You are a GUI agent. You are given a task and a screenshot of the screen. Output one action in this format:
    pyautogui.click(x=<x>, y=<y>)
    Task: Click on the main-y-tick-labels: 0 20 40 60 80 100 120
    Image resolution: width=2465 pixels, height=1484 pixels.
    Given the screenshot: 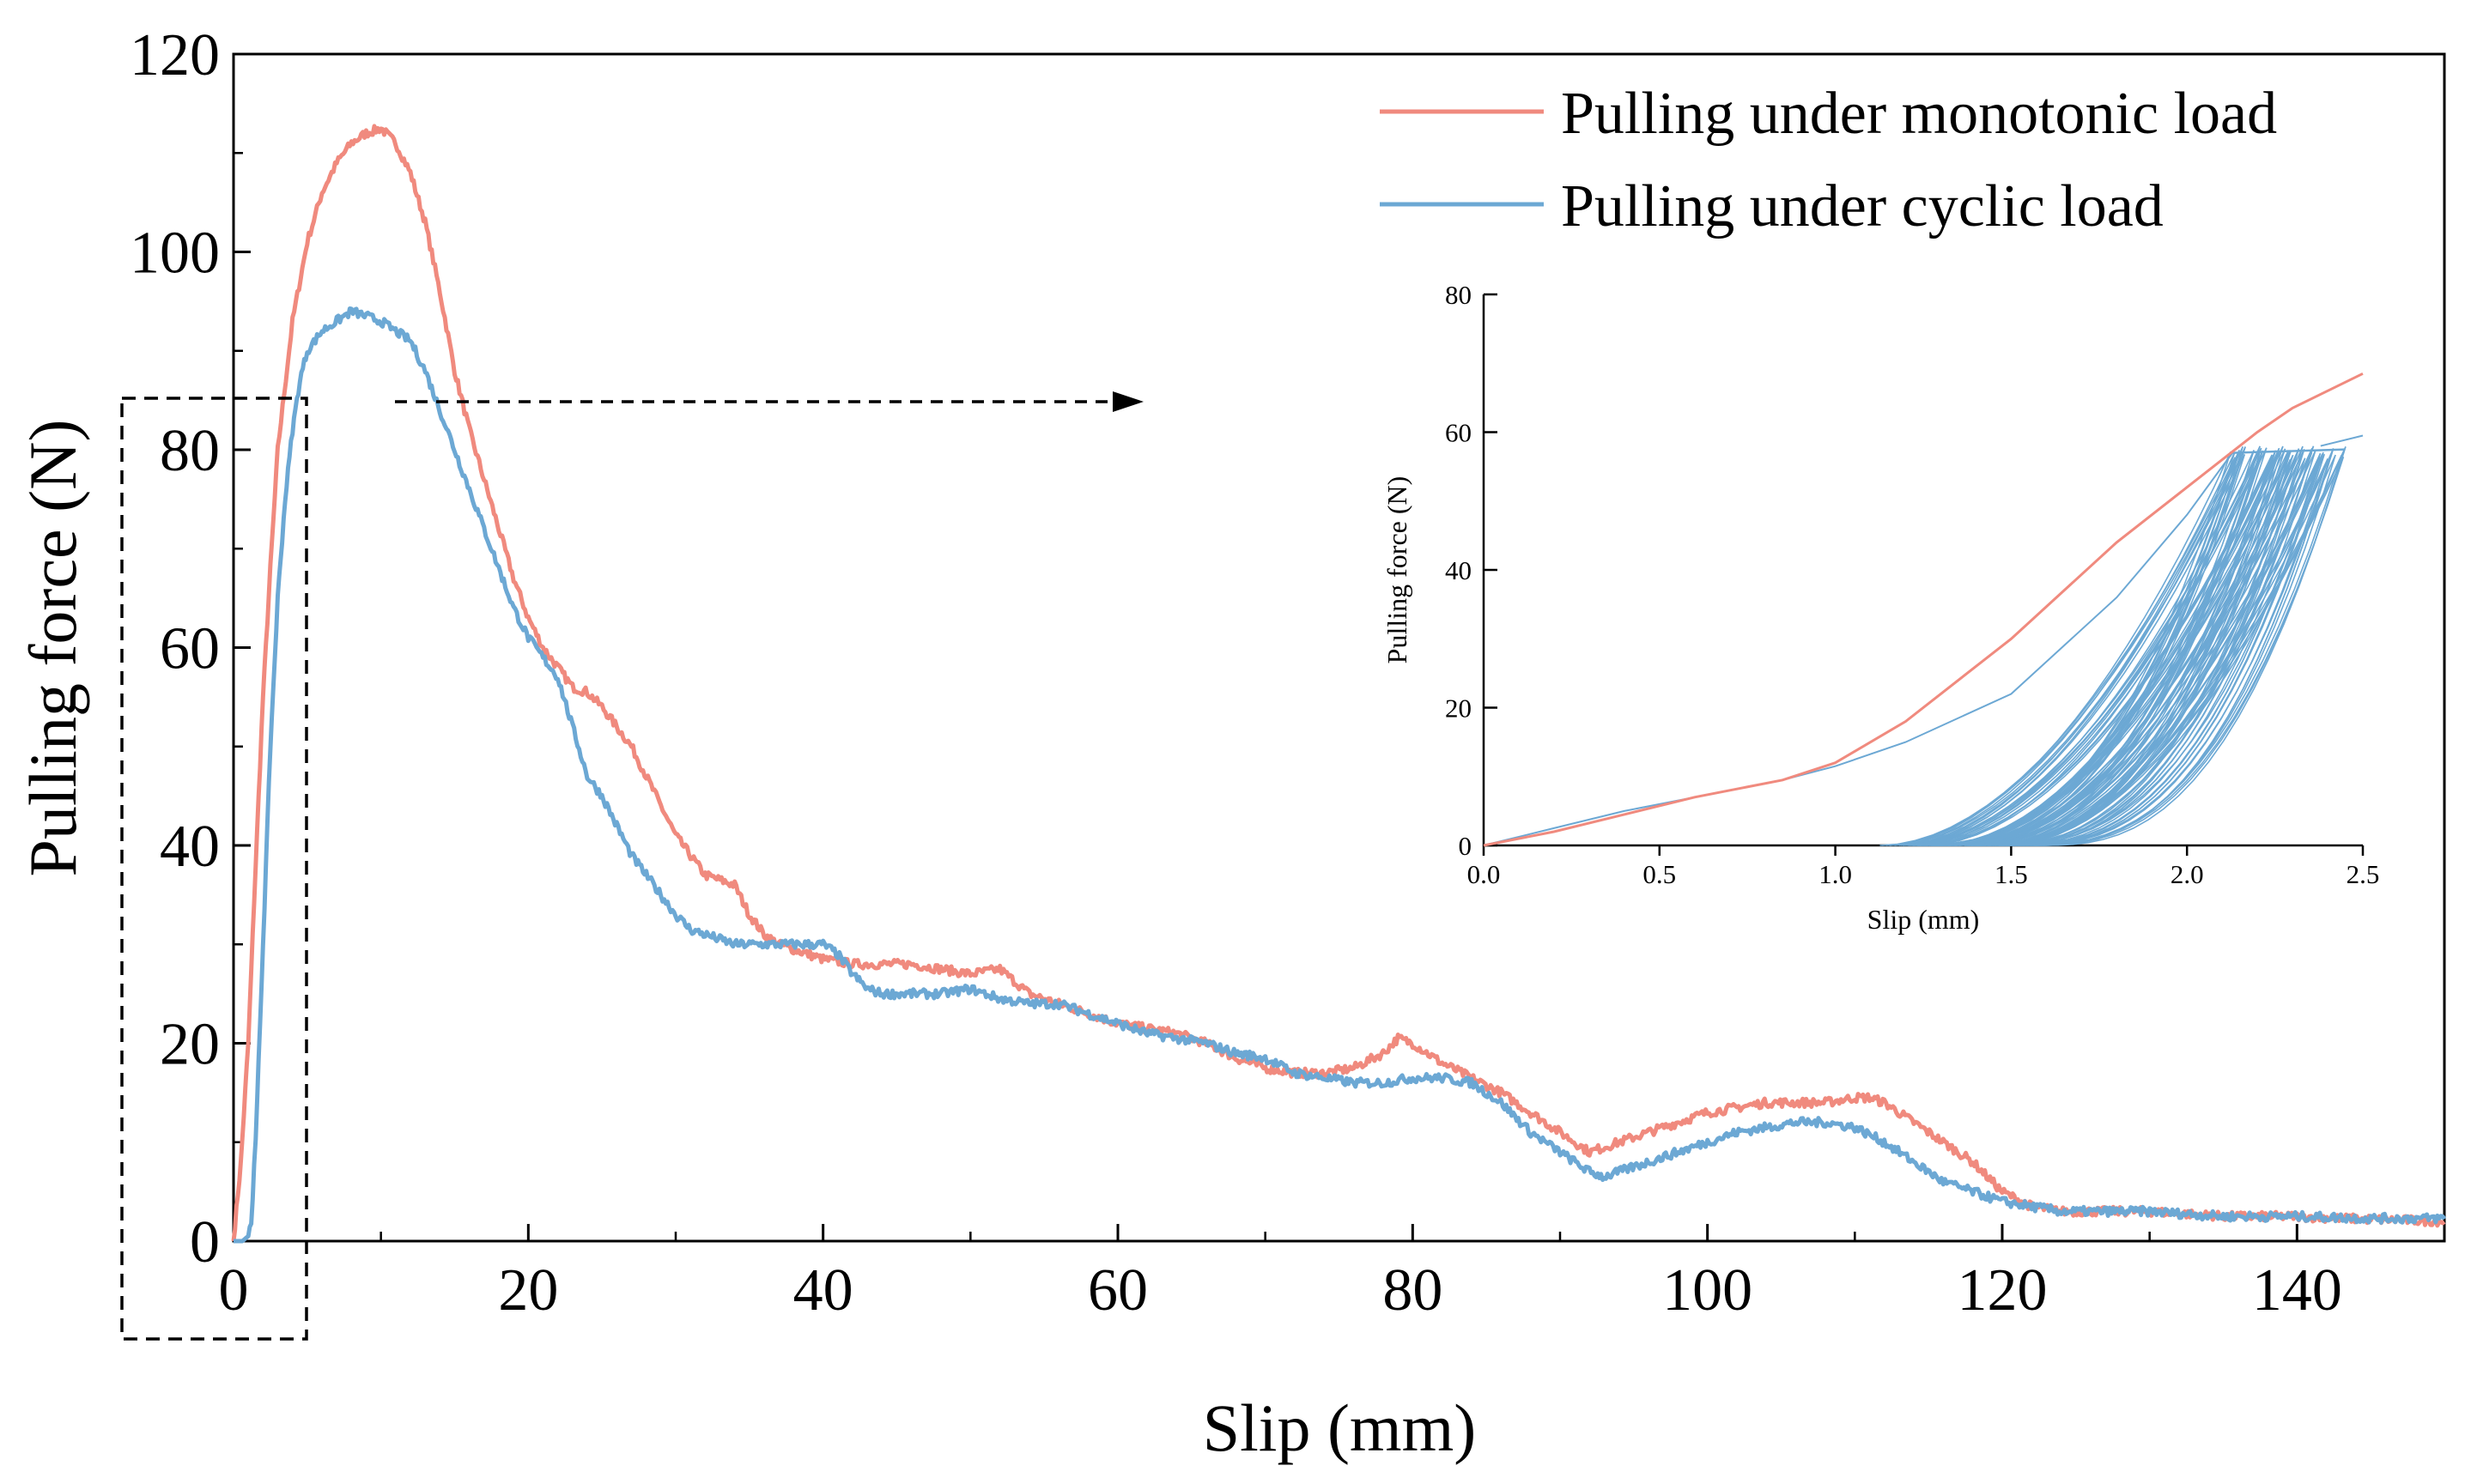 What is the action you would take?
    pyautogui.click(x=175, y=648)
    